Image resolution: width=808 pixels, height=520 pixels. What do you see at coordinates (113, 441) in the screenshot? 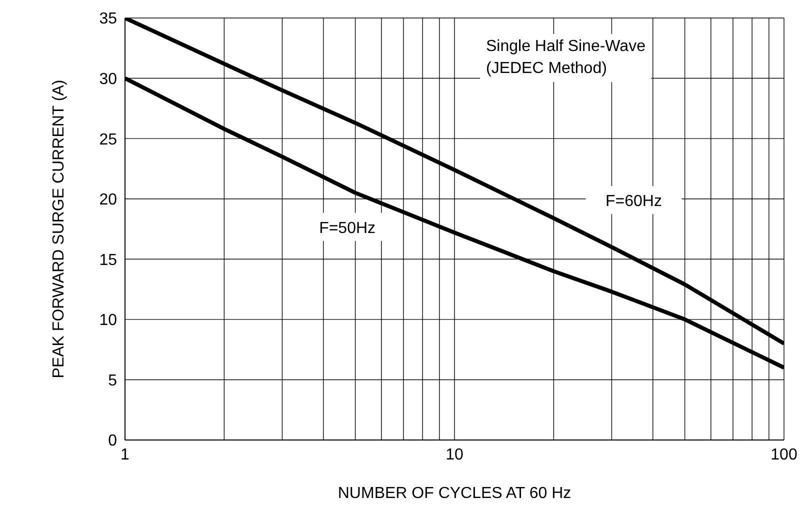
I see `y-tick-label: 0` at bounding box center [113, 441].